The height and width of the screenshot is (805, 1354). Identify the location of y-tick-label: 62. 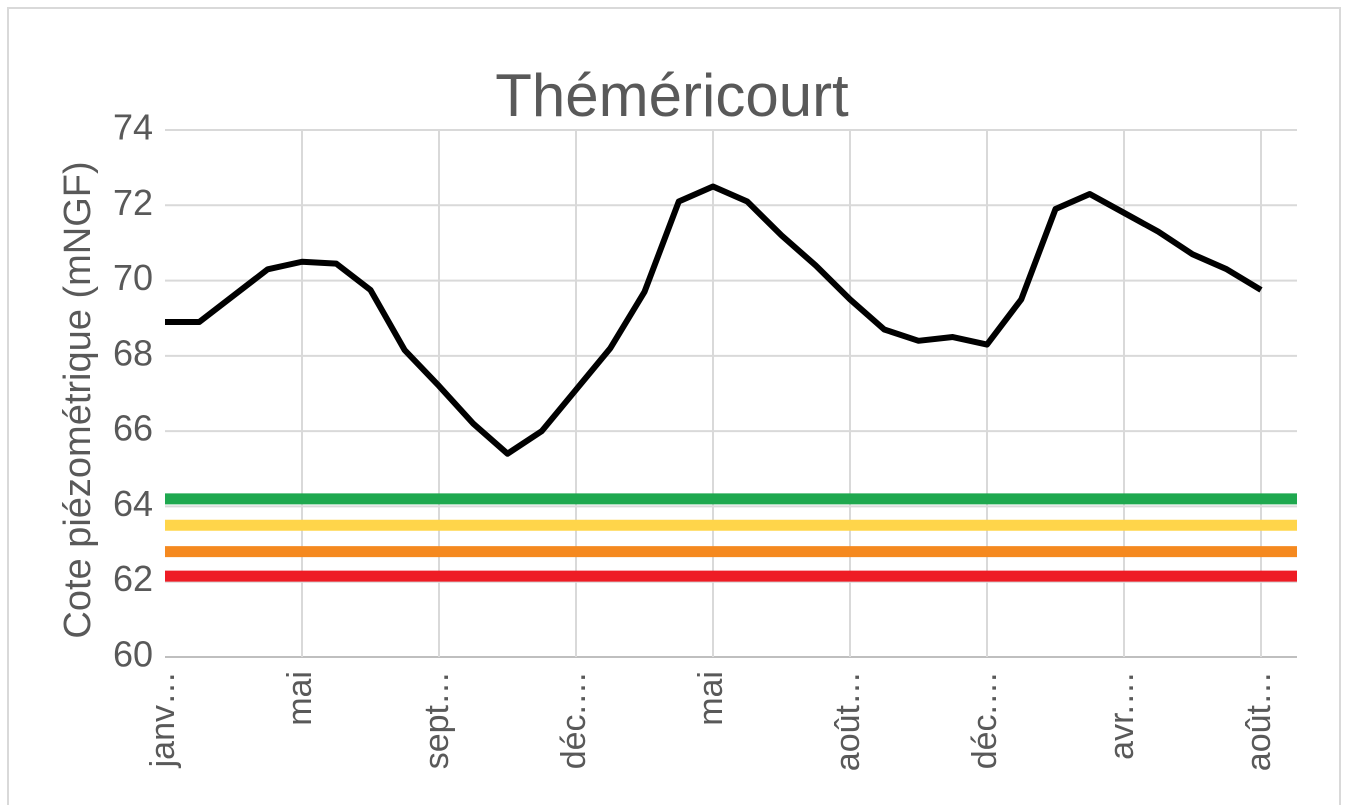
(133, 578).